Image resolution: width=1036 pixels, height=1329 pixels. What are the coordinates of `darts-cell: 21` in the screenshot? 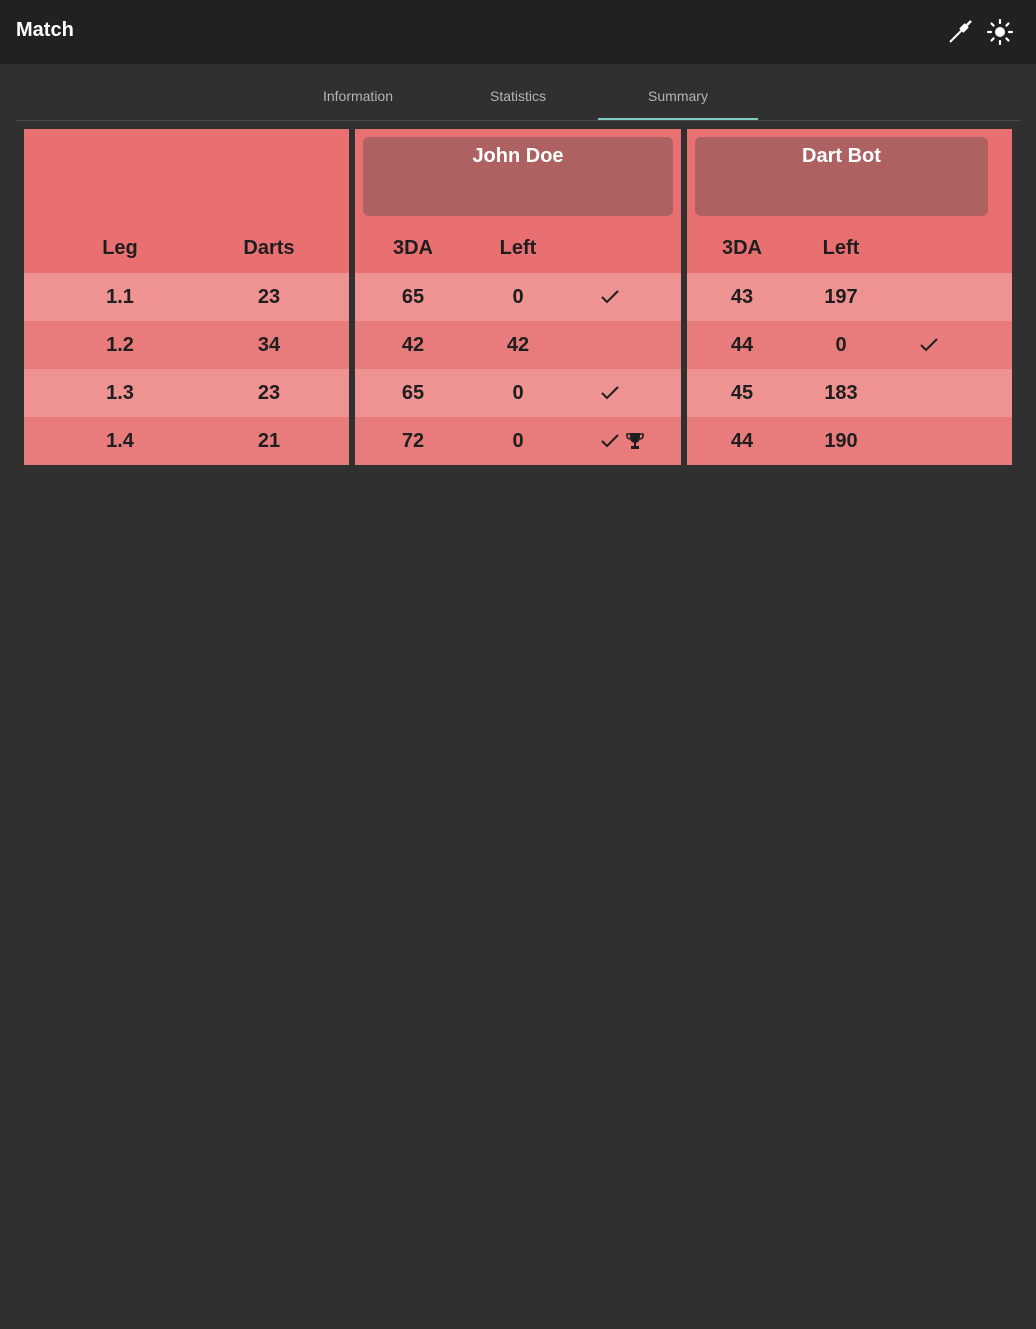 It's located at (269, 441).